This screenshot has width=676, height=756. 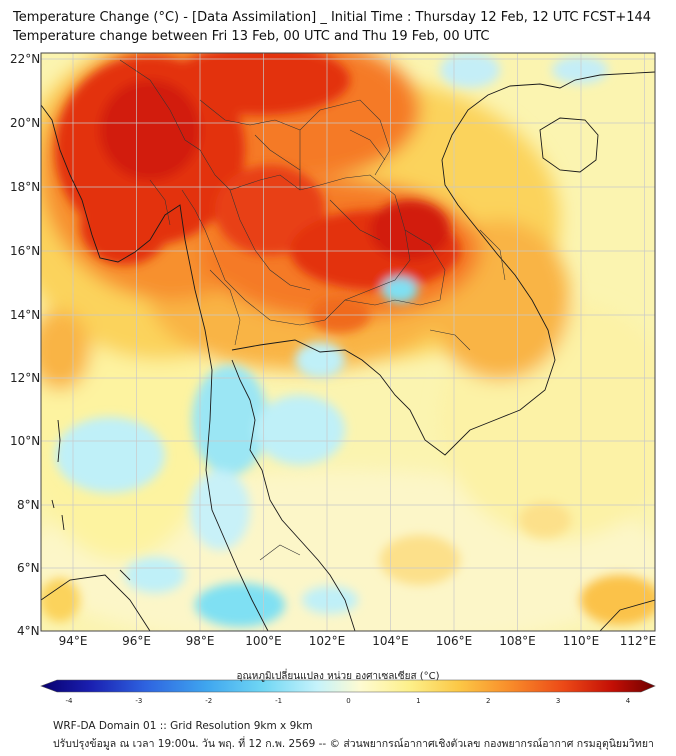 I want to click on lon-label-104e: 104°E, so click(x=390, y=641).